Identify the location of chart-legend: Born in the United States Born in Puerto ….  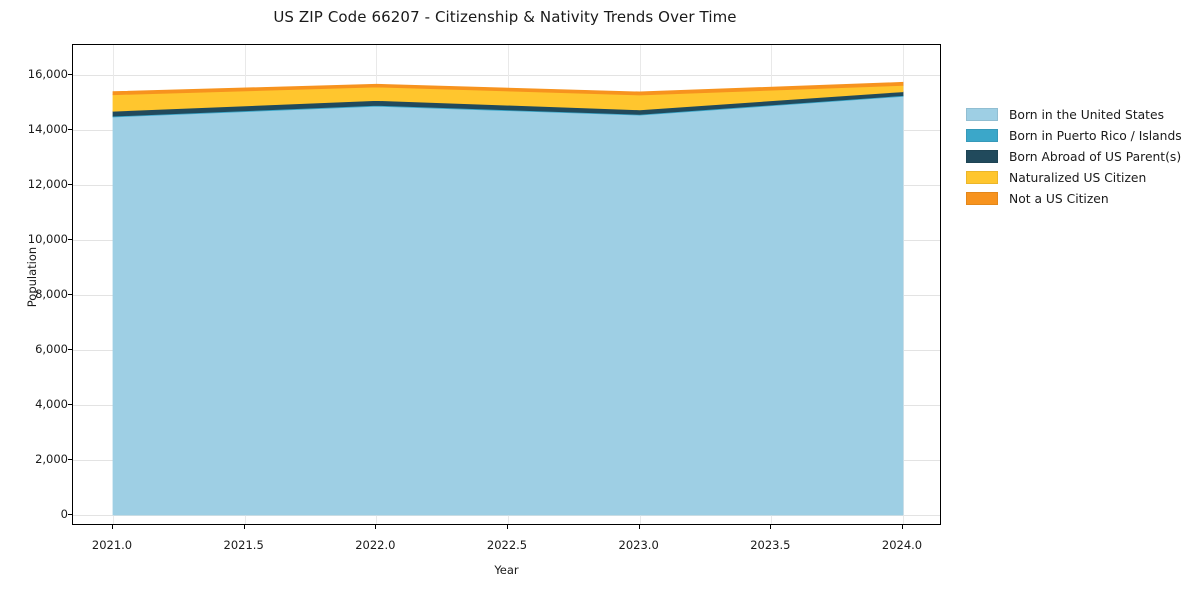
(1076, 156).